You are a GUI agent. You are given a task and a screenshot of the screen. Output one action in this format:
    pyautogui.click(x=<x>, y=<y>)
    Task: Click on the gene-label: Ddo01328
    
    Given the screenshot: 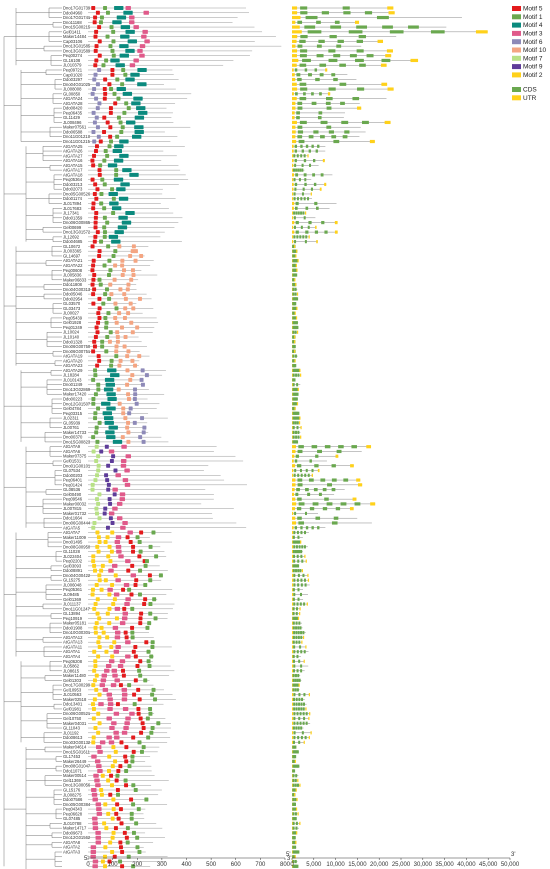 What is the action you would take?
    pyautogui.click(x=73, y=341)
    